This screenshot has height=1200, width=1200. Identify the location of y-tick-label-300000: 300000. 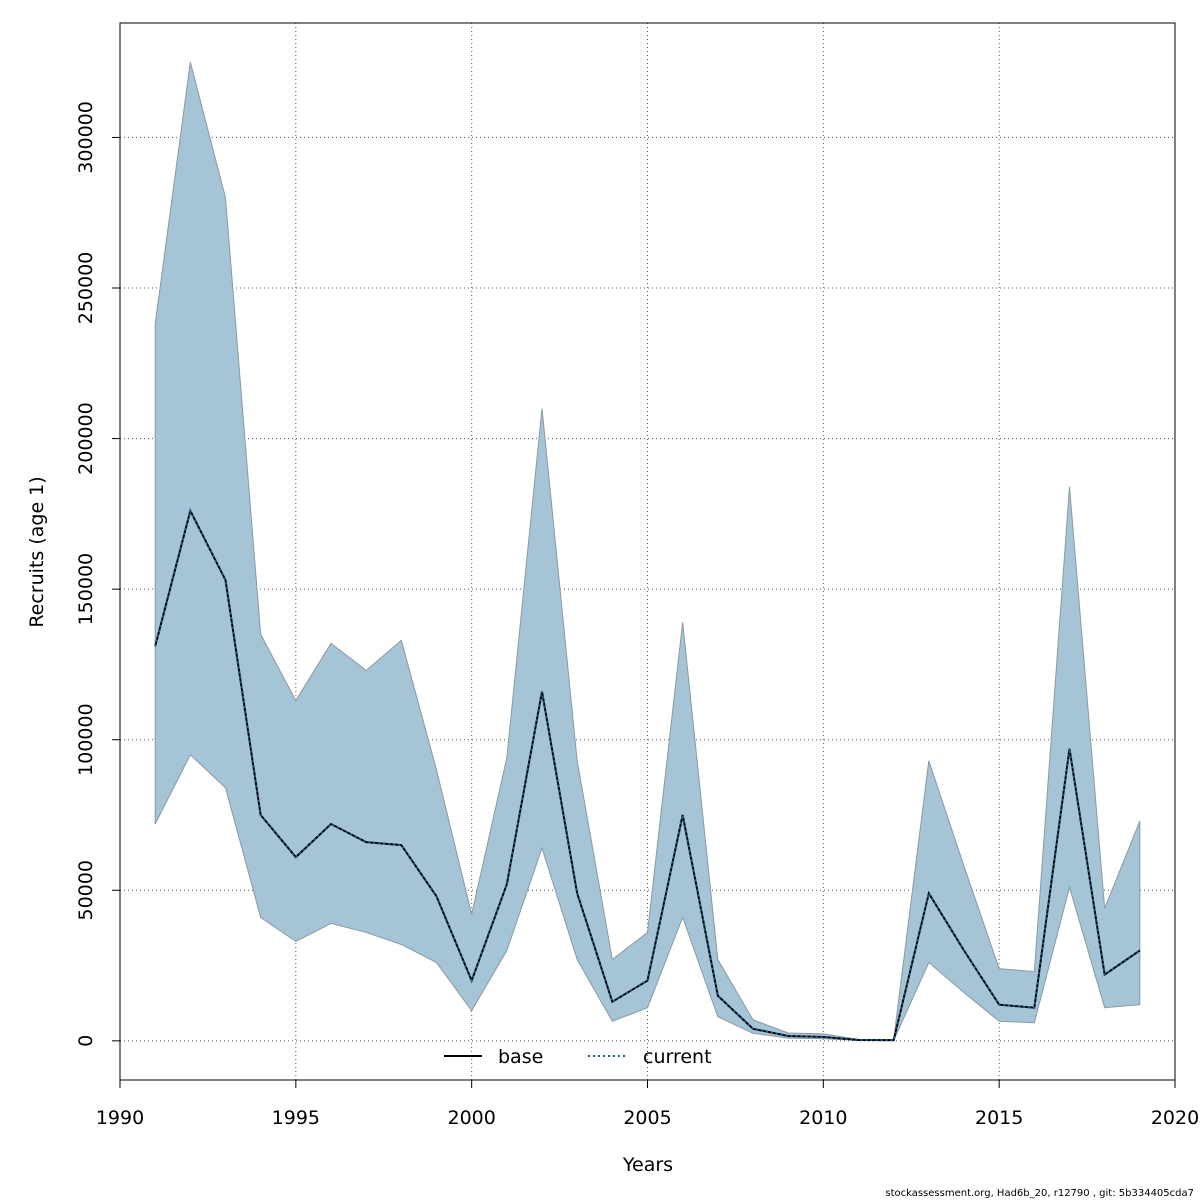
(86, 137).